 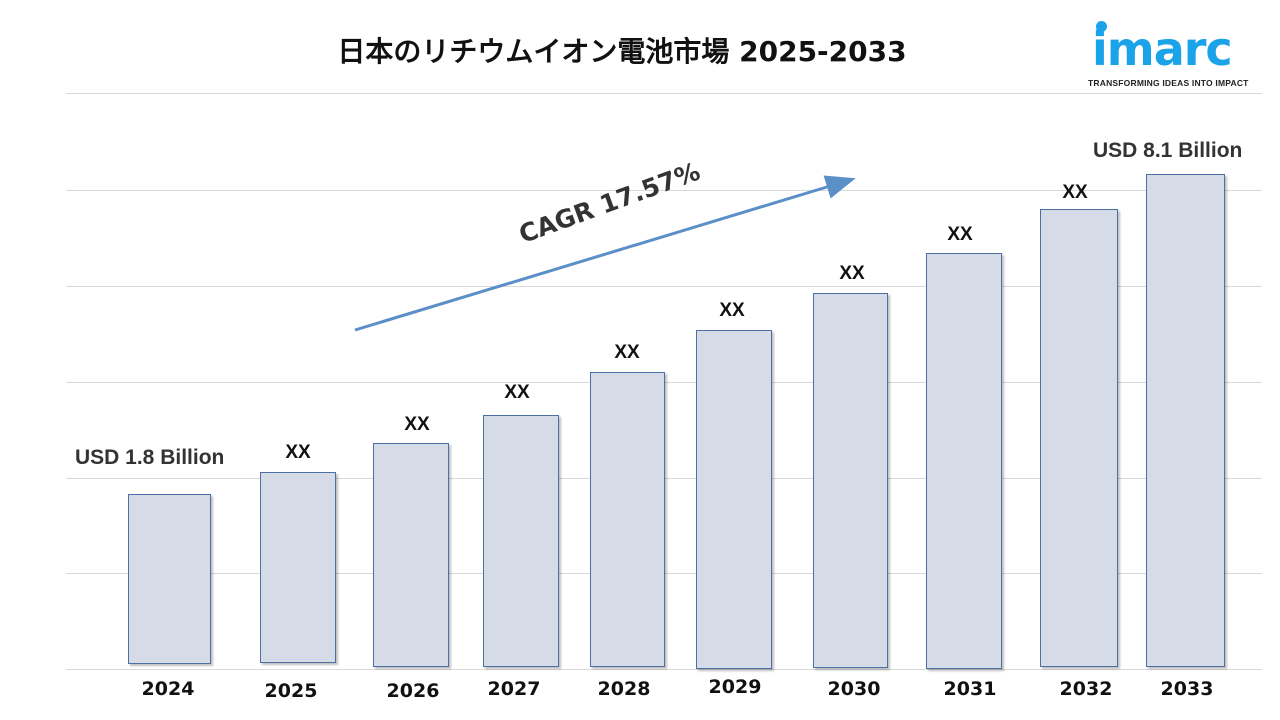 What do you see at coordinates (1079, 438) in the screenshot?
I see `bar-2032` at bounding box center [1079, 438].